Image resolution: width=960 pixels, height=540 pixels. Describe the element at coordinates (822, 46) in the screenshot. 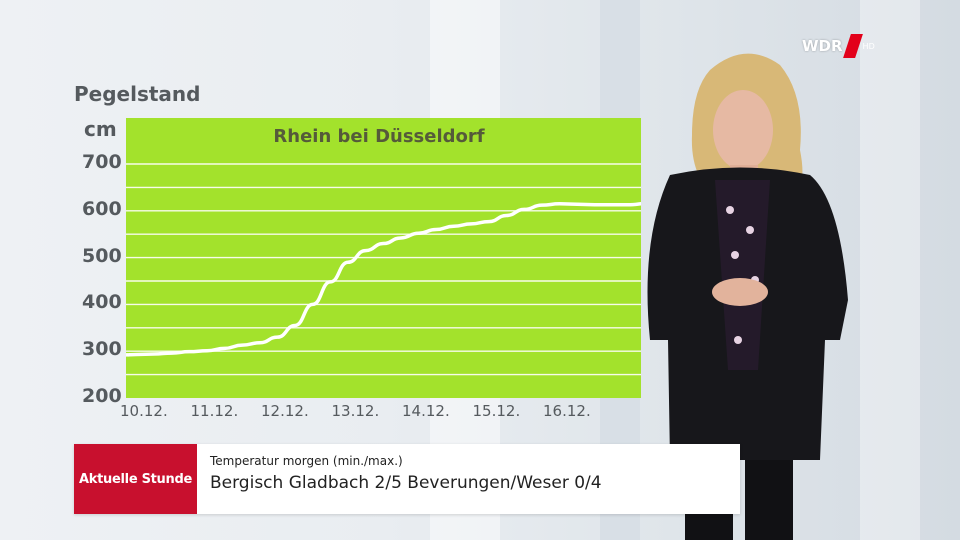

I see `logo-text: WDR` at that location.